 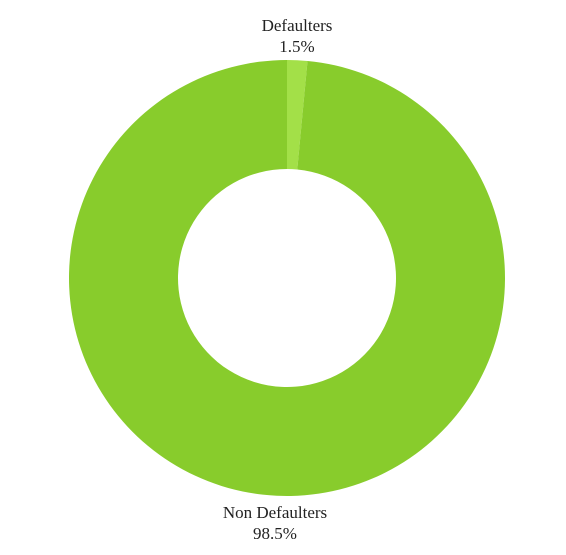 I want to click on label-non-defaulters-name: Non Defaulters, so click(x=275, y=512).